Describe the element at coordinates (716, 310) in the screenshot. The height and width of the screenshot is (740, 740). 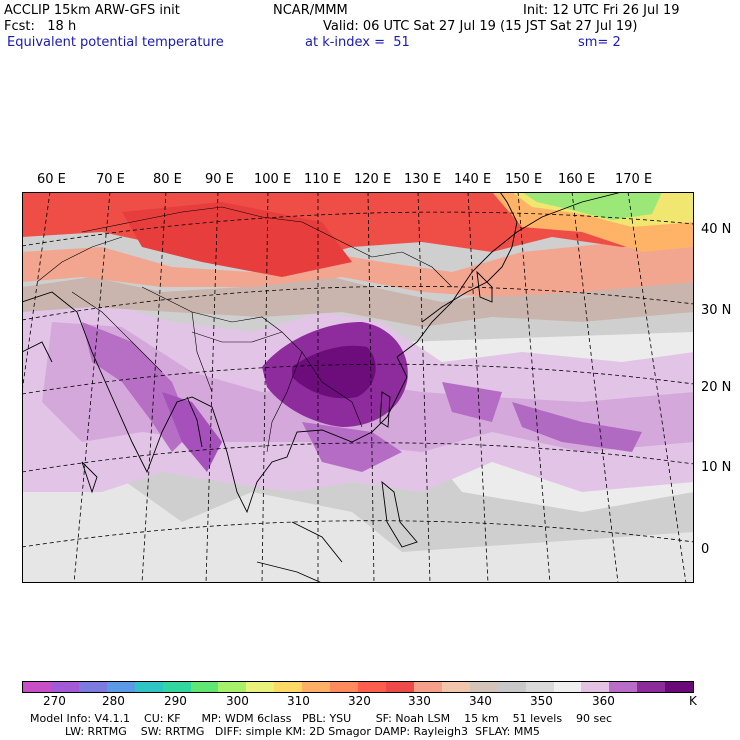
I see `lat-label: 30 N` at that location.